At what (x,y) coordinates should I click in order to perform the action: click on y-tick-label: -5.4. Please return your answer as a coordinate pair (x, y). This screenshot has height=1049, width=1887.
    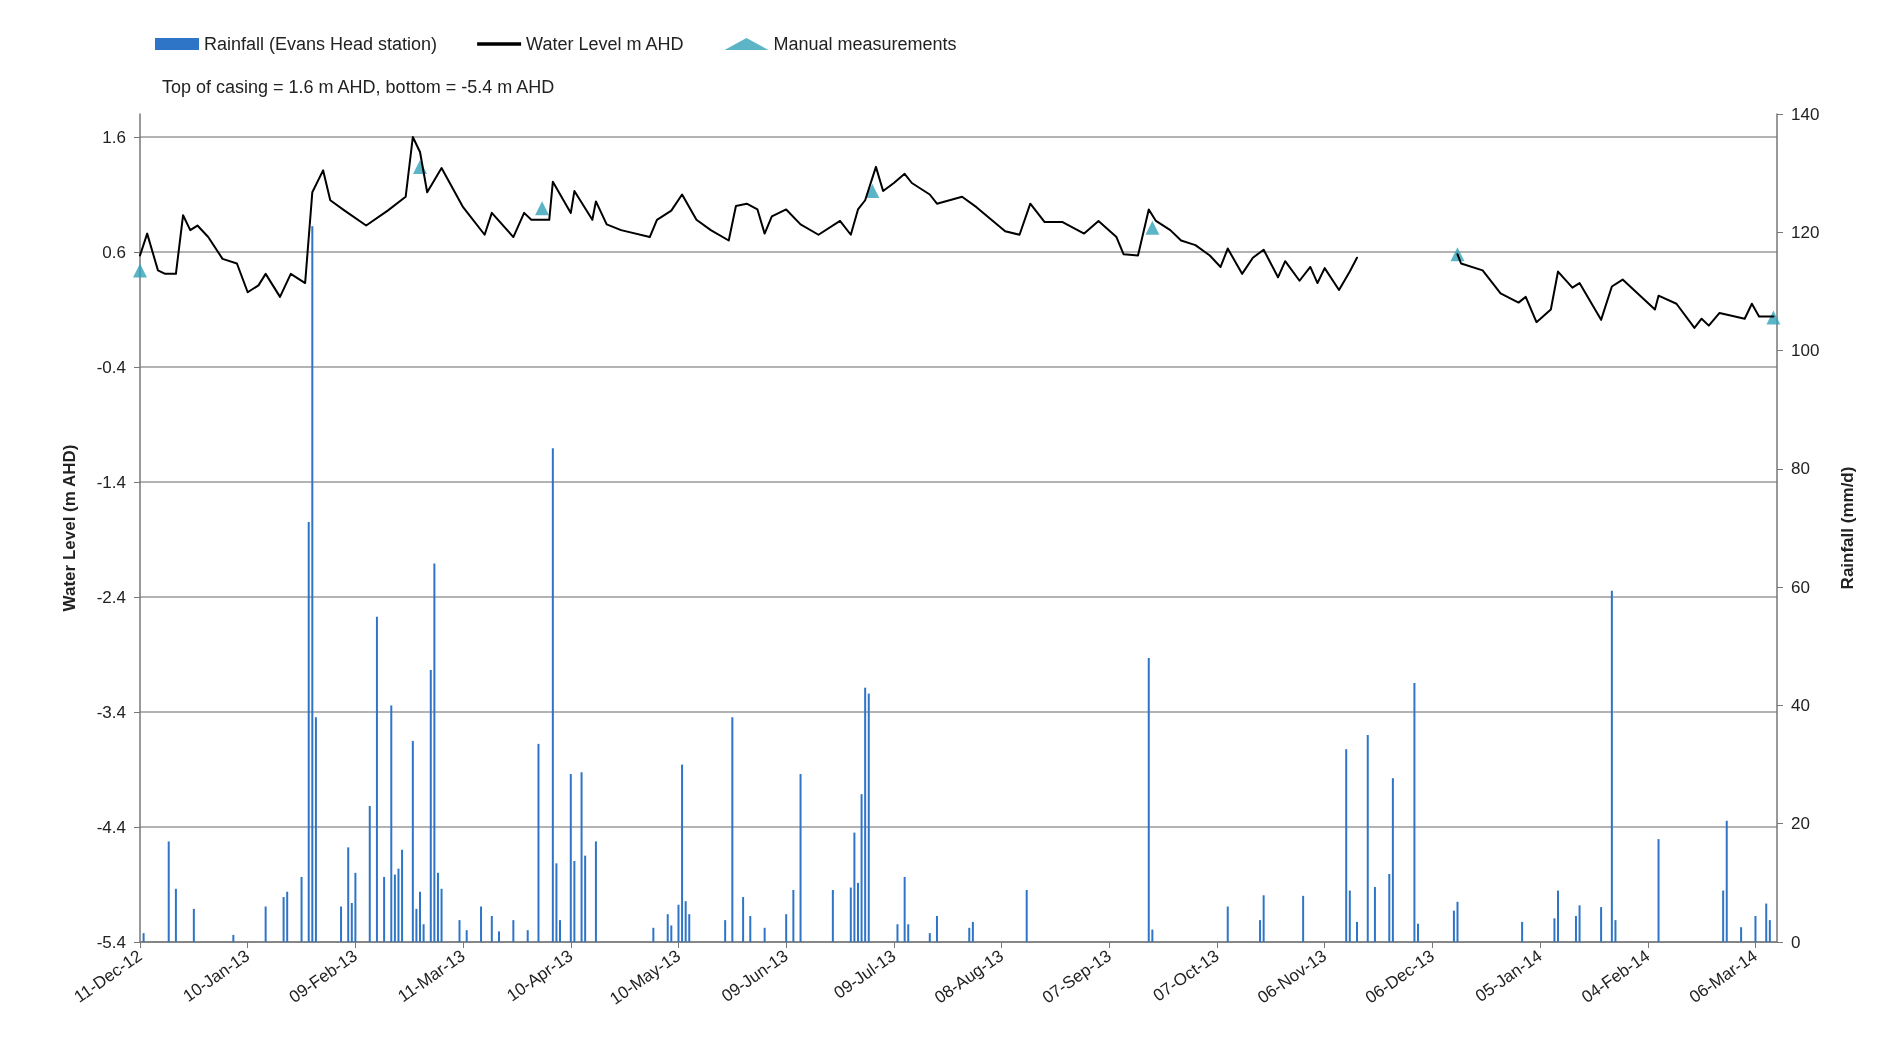
    Looking at the image, I should click on (111, 942).